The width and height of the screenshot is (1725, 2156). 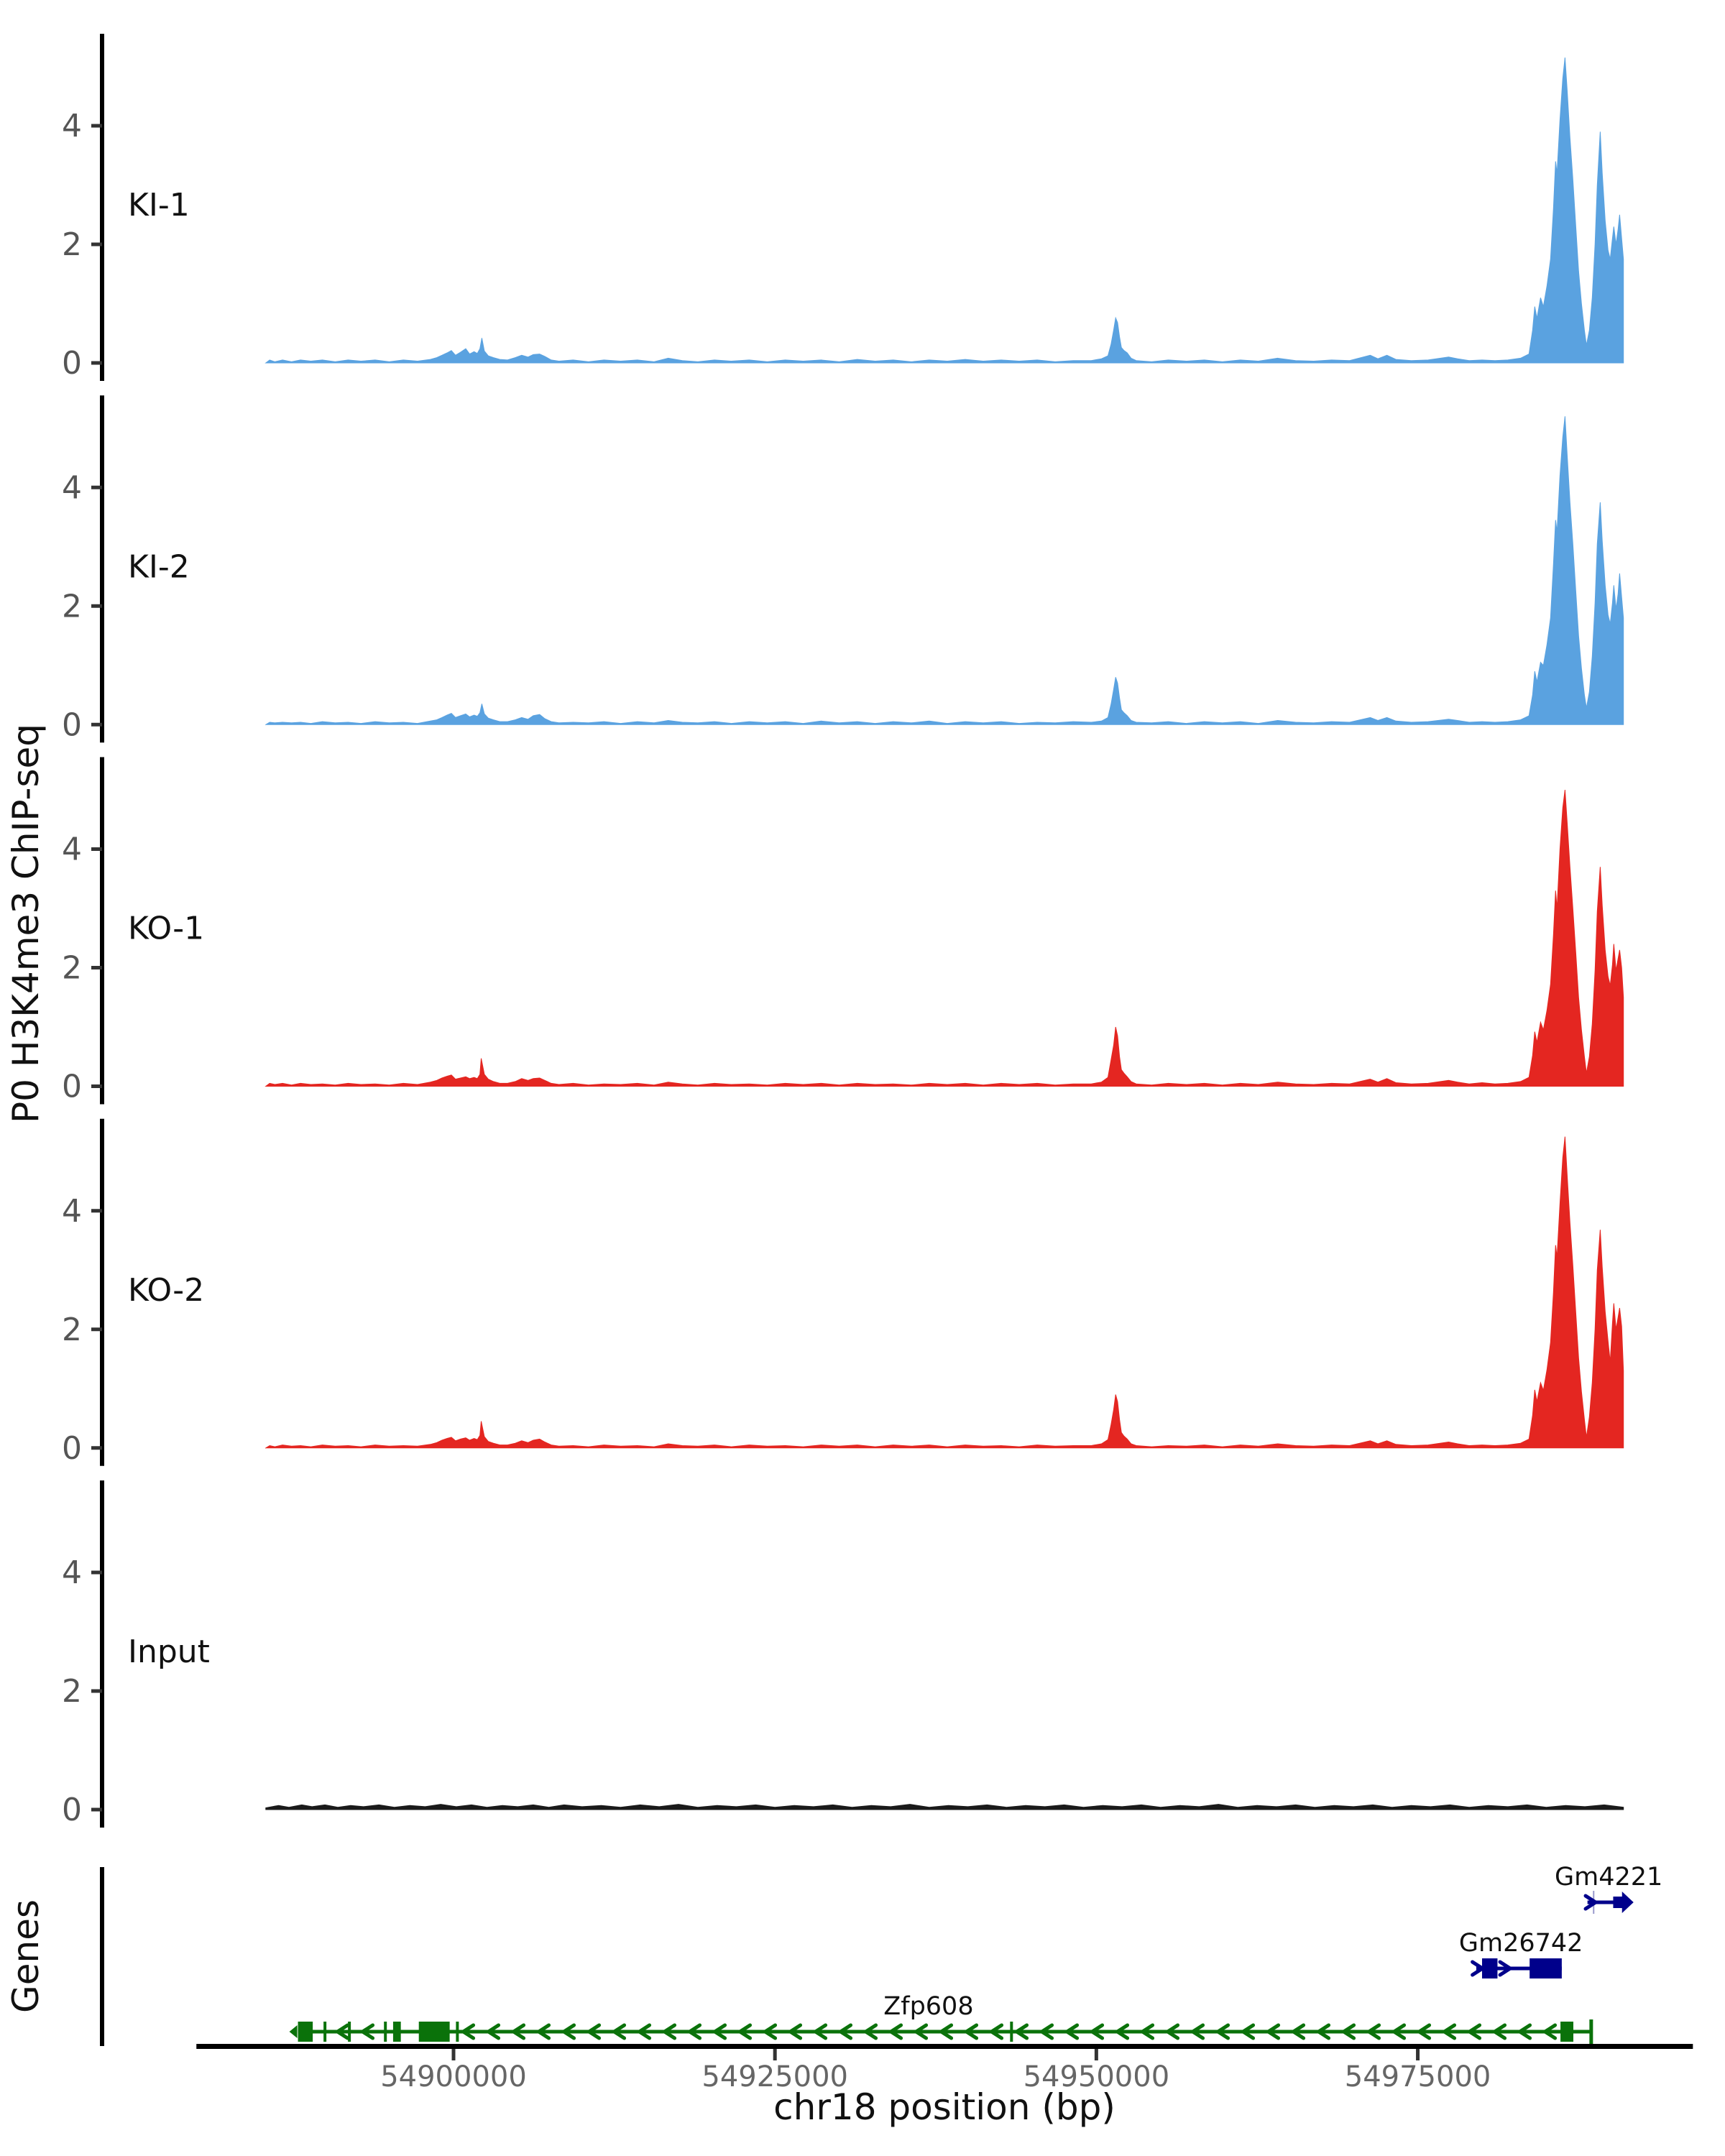 I want to click on x-axis: 54900000 54925000 54950000 54975000, so click(x=944, y=2069).